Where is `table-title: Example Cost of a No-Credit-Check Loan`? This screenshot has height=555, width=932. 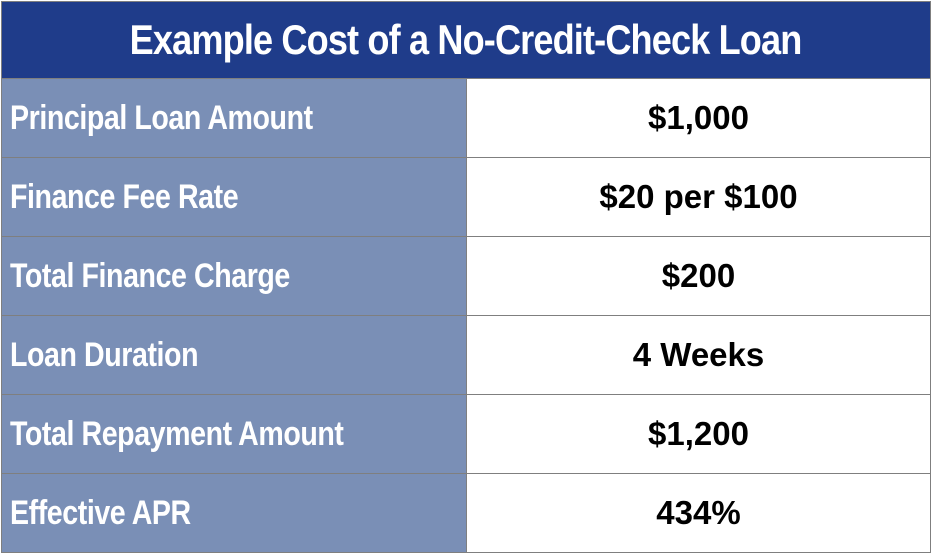
table-title: Example Cost of a No-Credit-Check Loan is located at coordinates (466, 39).